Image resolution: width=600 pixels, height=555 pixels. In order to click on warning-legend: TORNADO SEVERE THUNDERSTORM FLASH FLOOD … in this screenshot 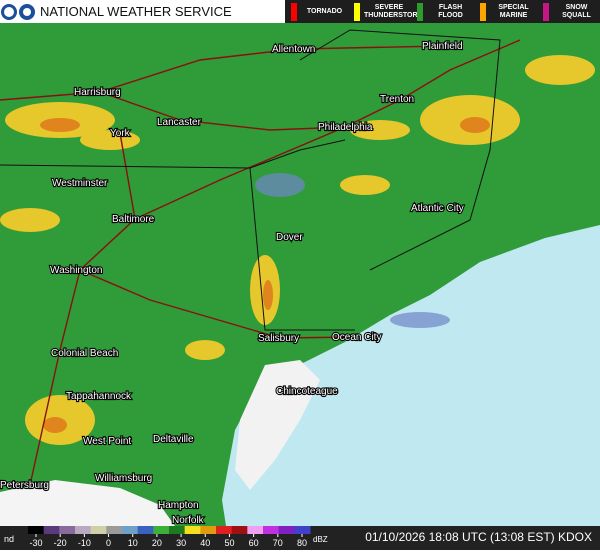, I will do `click(442, 11)`.